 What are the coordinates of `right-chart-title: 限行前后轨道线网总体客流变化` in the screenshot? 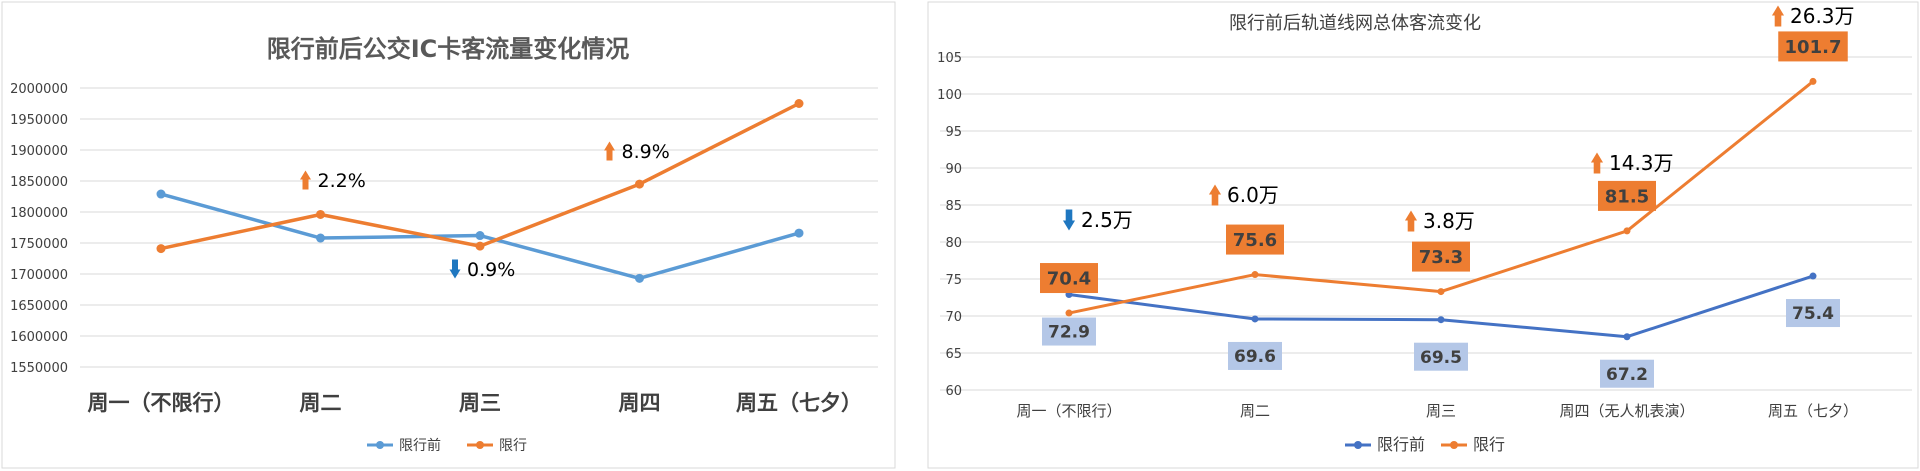 It's located at (1355, 23).